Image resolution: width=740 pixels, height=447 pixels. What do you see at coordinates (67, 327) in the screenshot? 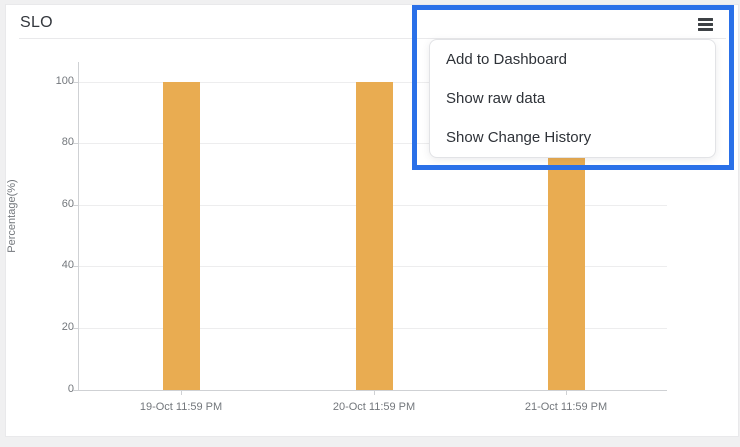
I see `y-tick-label: 20` at bounding box center [67, 327].